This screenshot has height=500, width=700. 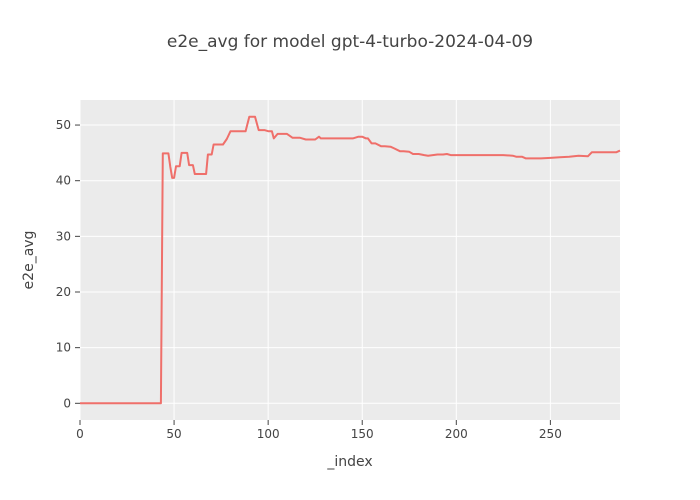 I want to click on y-tick-label: 30, so click(x=63, y=236).